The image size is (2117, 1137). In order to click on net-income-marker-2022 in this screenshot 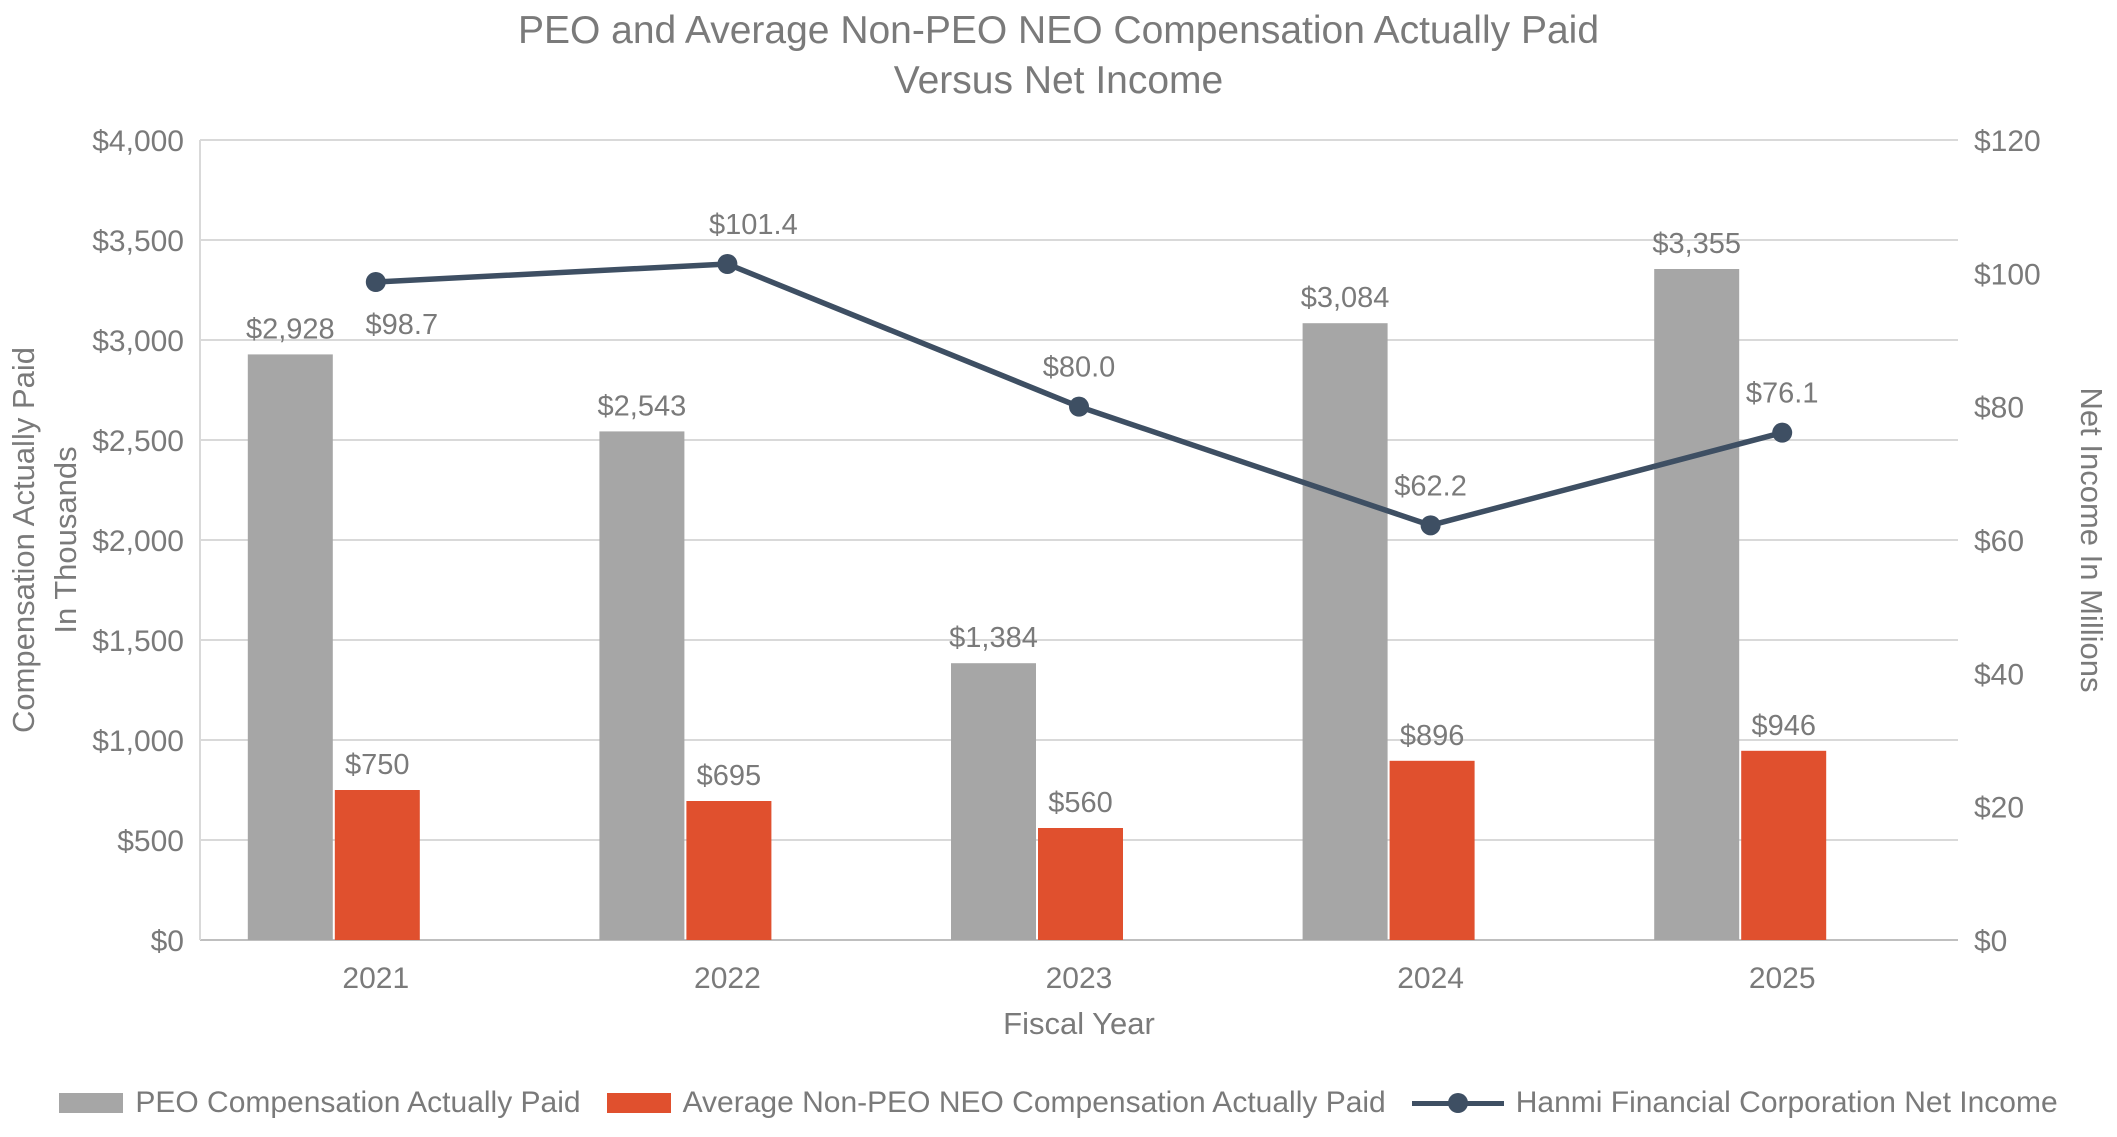, I will do `click(727, 264)`.